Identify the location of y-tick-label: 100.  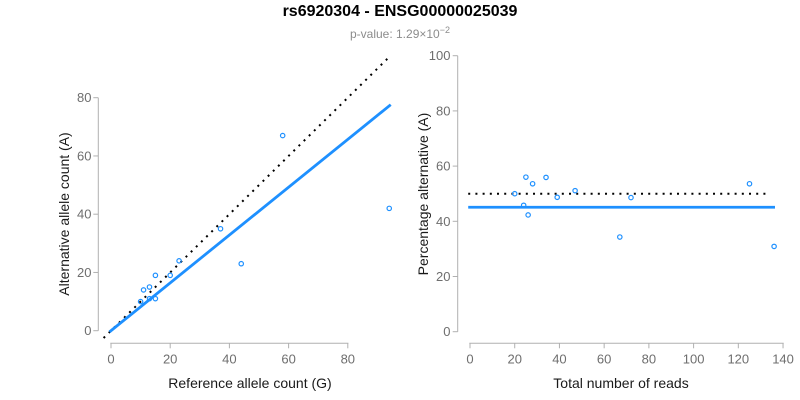
(440, 55).